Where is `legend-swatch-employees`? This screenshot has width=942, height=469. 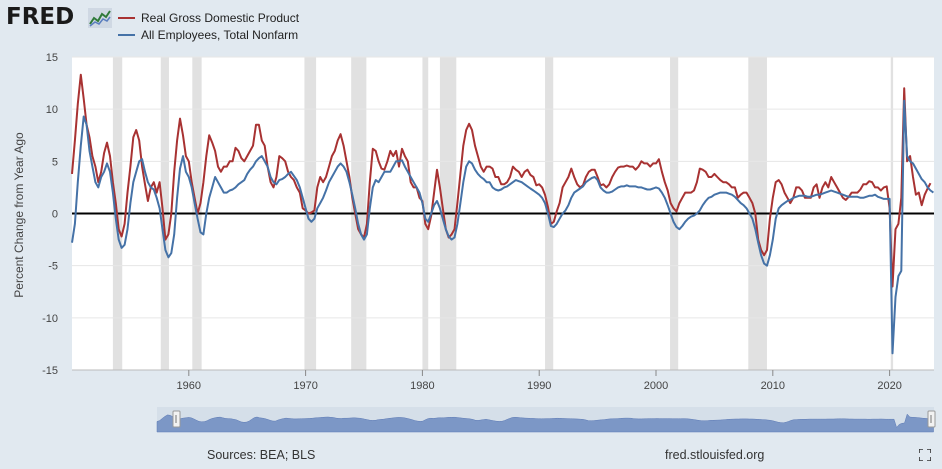
legend-swatch-employees is located at coordinates (126, 34).